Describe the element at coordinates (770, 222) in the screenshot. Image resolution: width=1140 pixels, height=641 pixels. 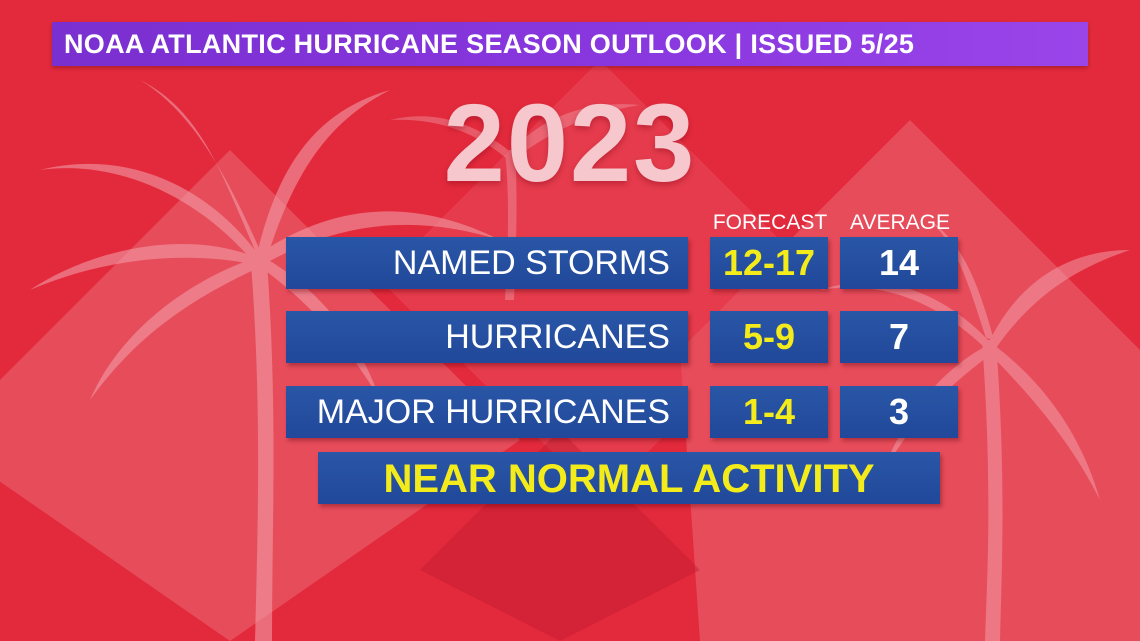
I see `forecast-column-header: FORECAST` at that location.